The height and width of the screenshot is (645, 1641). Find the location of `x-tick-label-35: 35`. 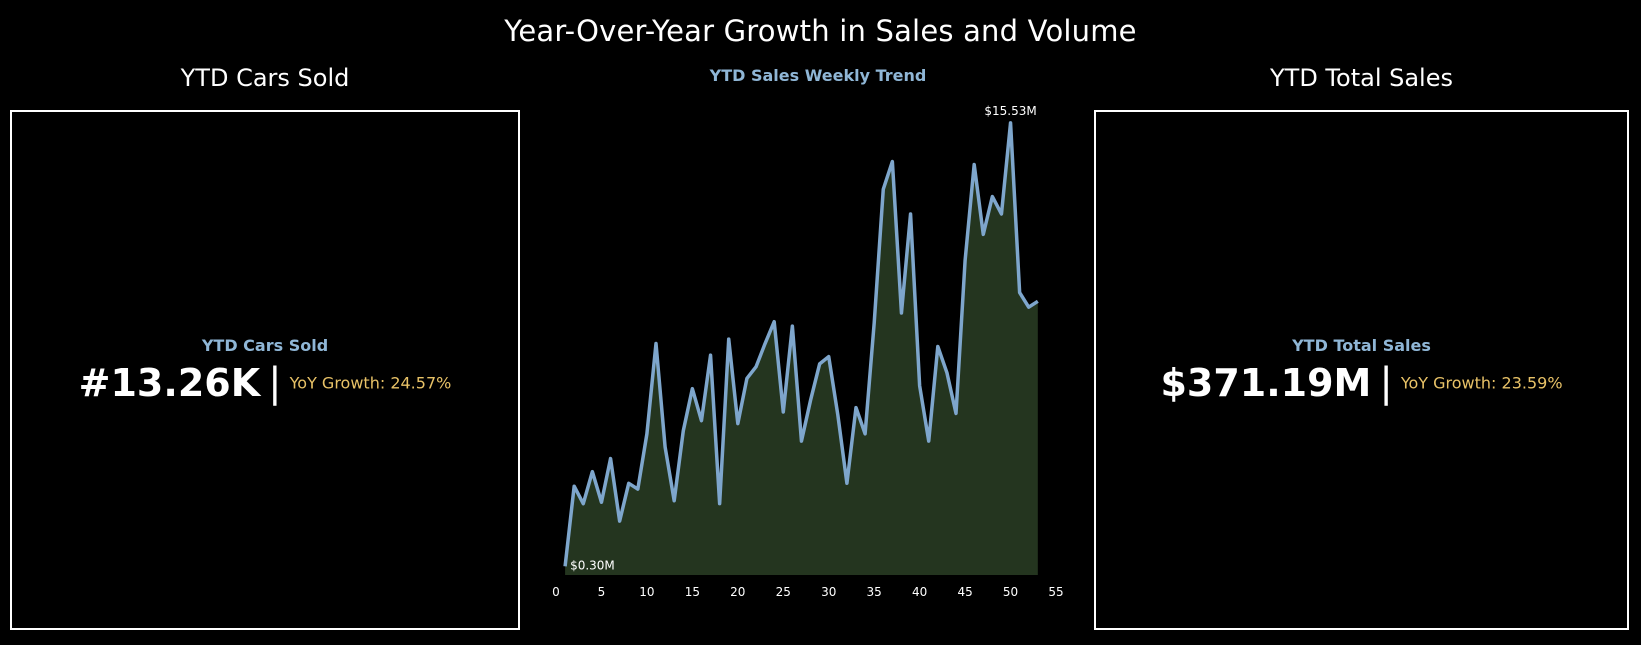

x-tick-label-35: 35 is located at coordinates (874, 592).